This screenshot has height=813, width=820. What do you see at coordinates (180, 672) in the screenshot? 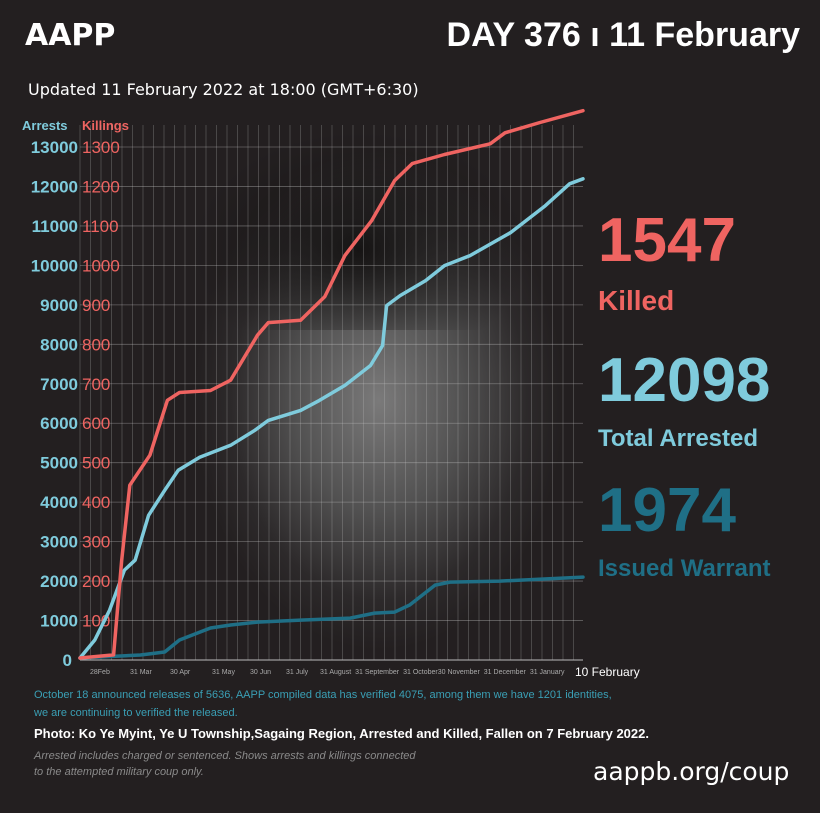
I see `x-tick-label: 30 Apr` at bounding box center [180, 672].